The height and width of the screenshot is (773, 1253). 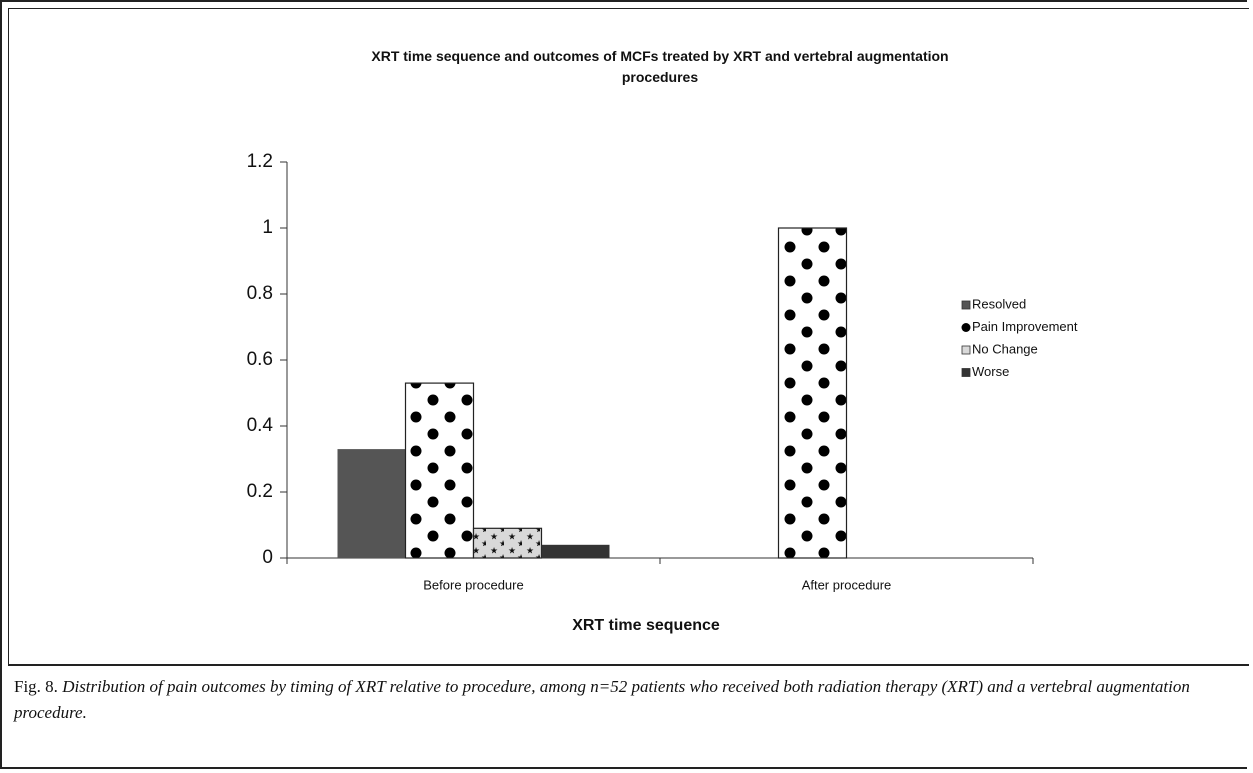 What do you see at coordinates (267, 557) in the screenshot?
I see `y-tick-label: 0` at bounding box center [267, 557].